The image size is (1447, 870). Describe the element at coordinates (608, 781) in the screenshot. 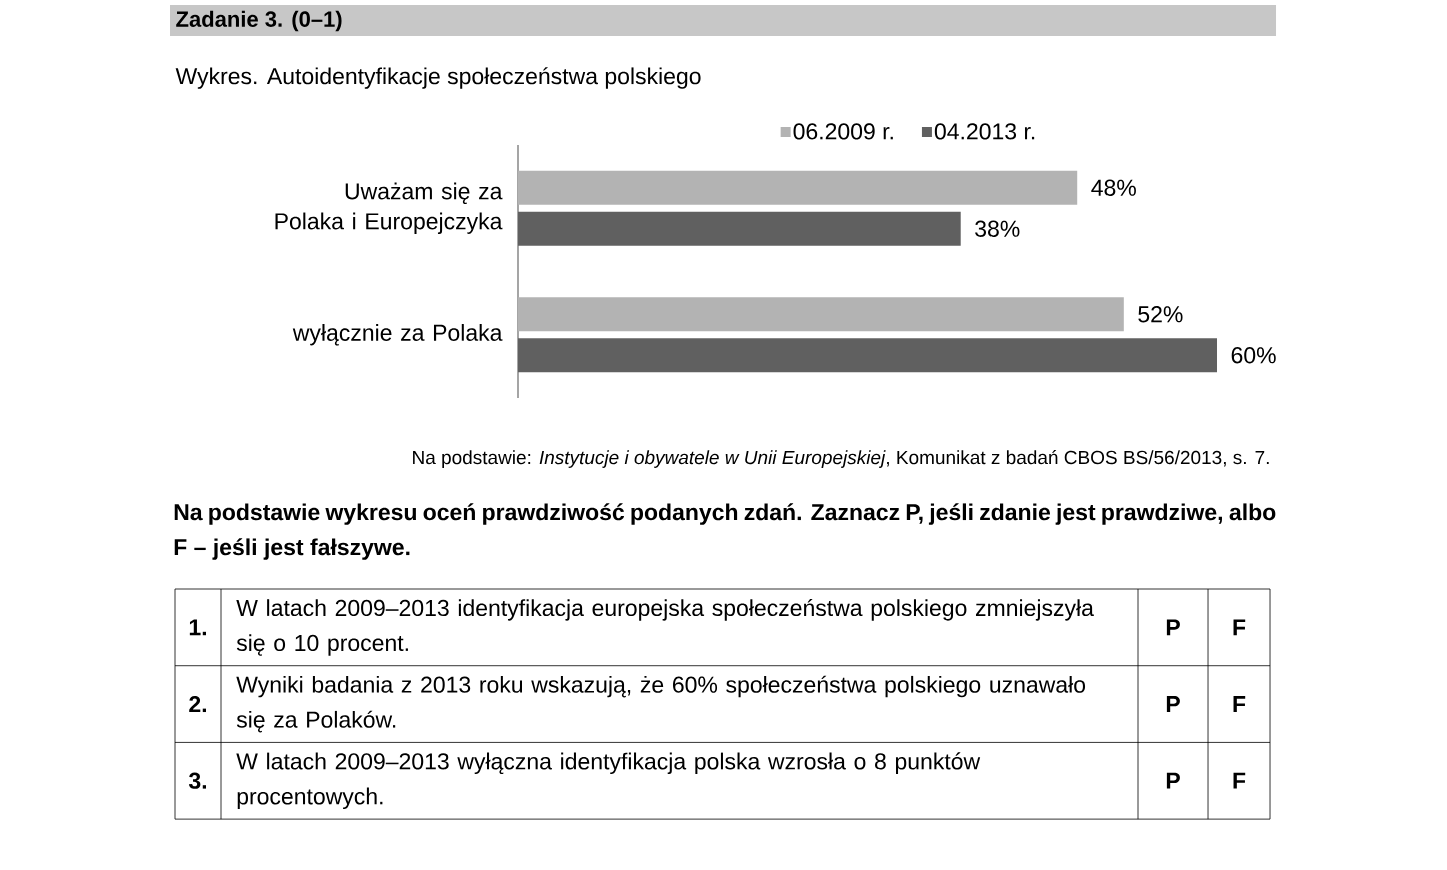

I see `text: W latach 2009–2013 wyłączna identyfikacja polska wzrosła o 8 punktów procentowych.` at that location.